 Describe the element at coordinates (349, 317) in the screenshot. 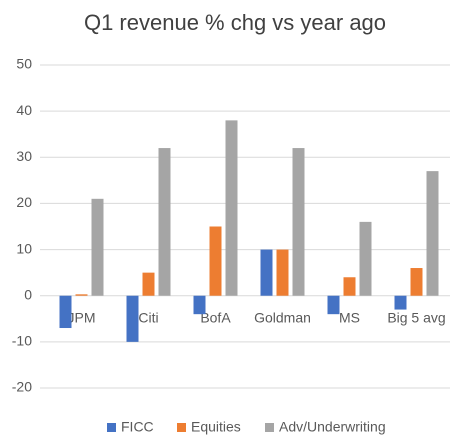

I see `x-tick-label: MS` at that location.